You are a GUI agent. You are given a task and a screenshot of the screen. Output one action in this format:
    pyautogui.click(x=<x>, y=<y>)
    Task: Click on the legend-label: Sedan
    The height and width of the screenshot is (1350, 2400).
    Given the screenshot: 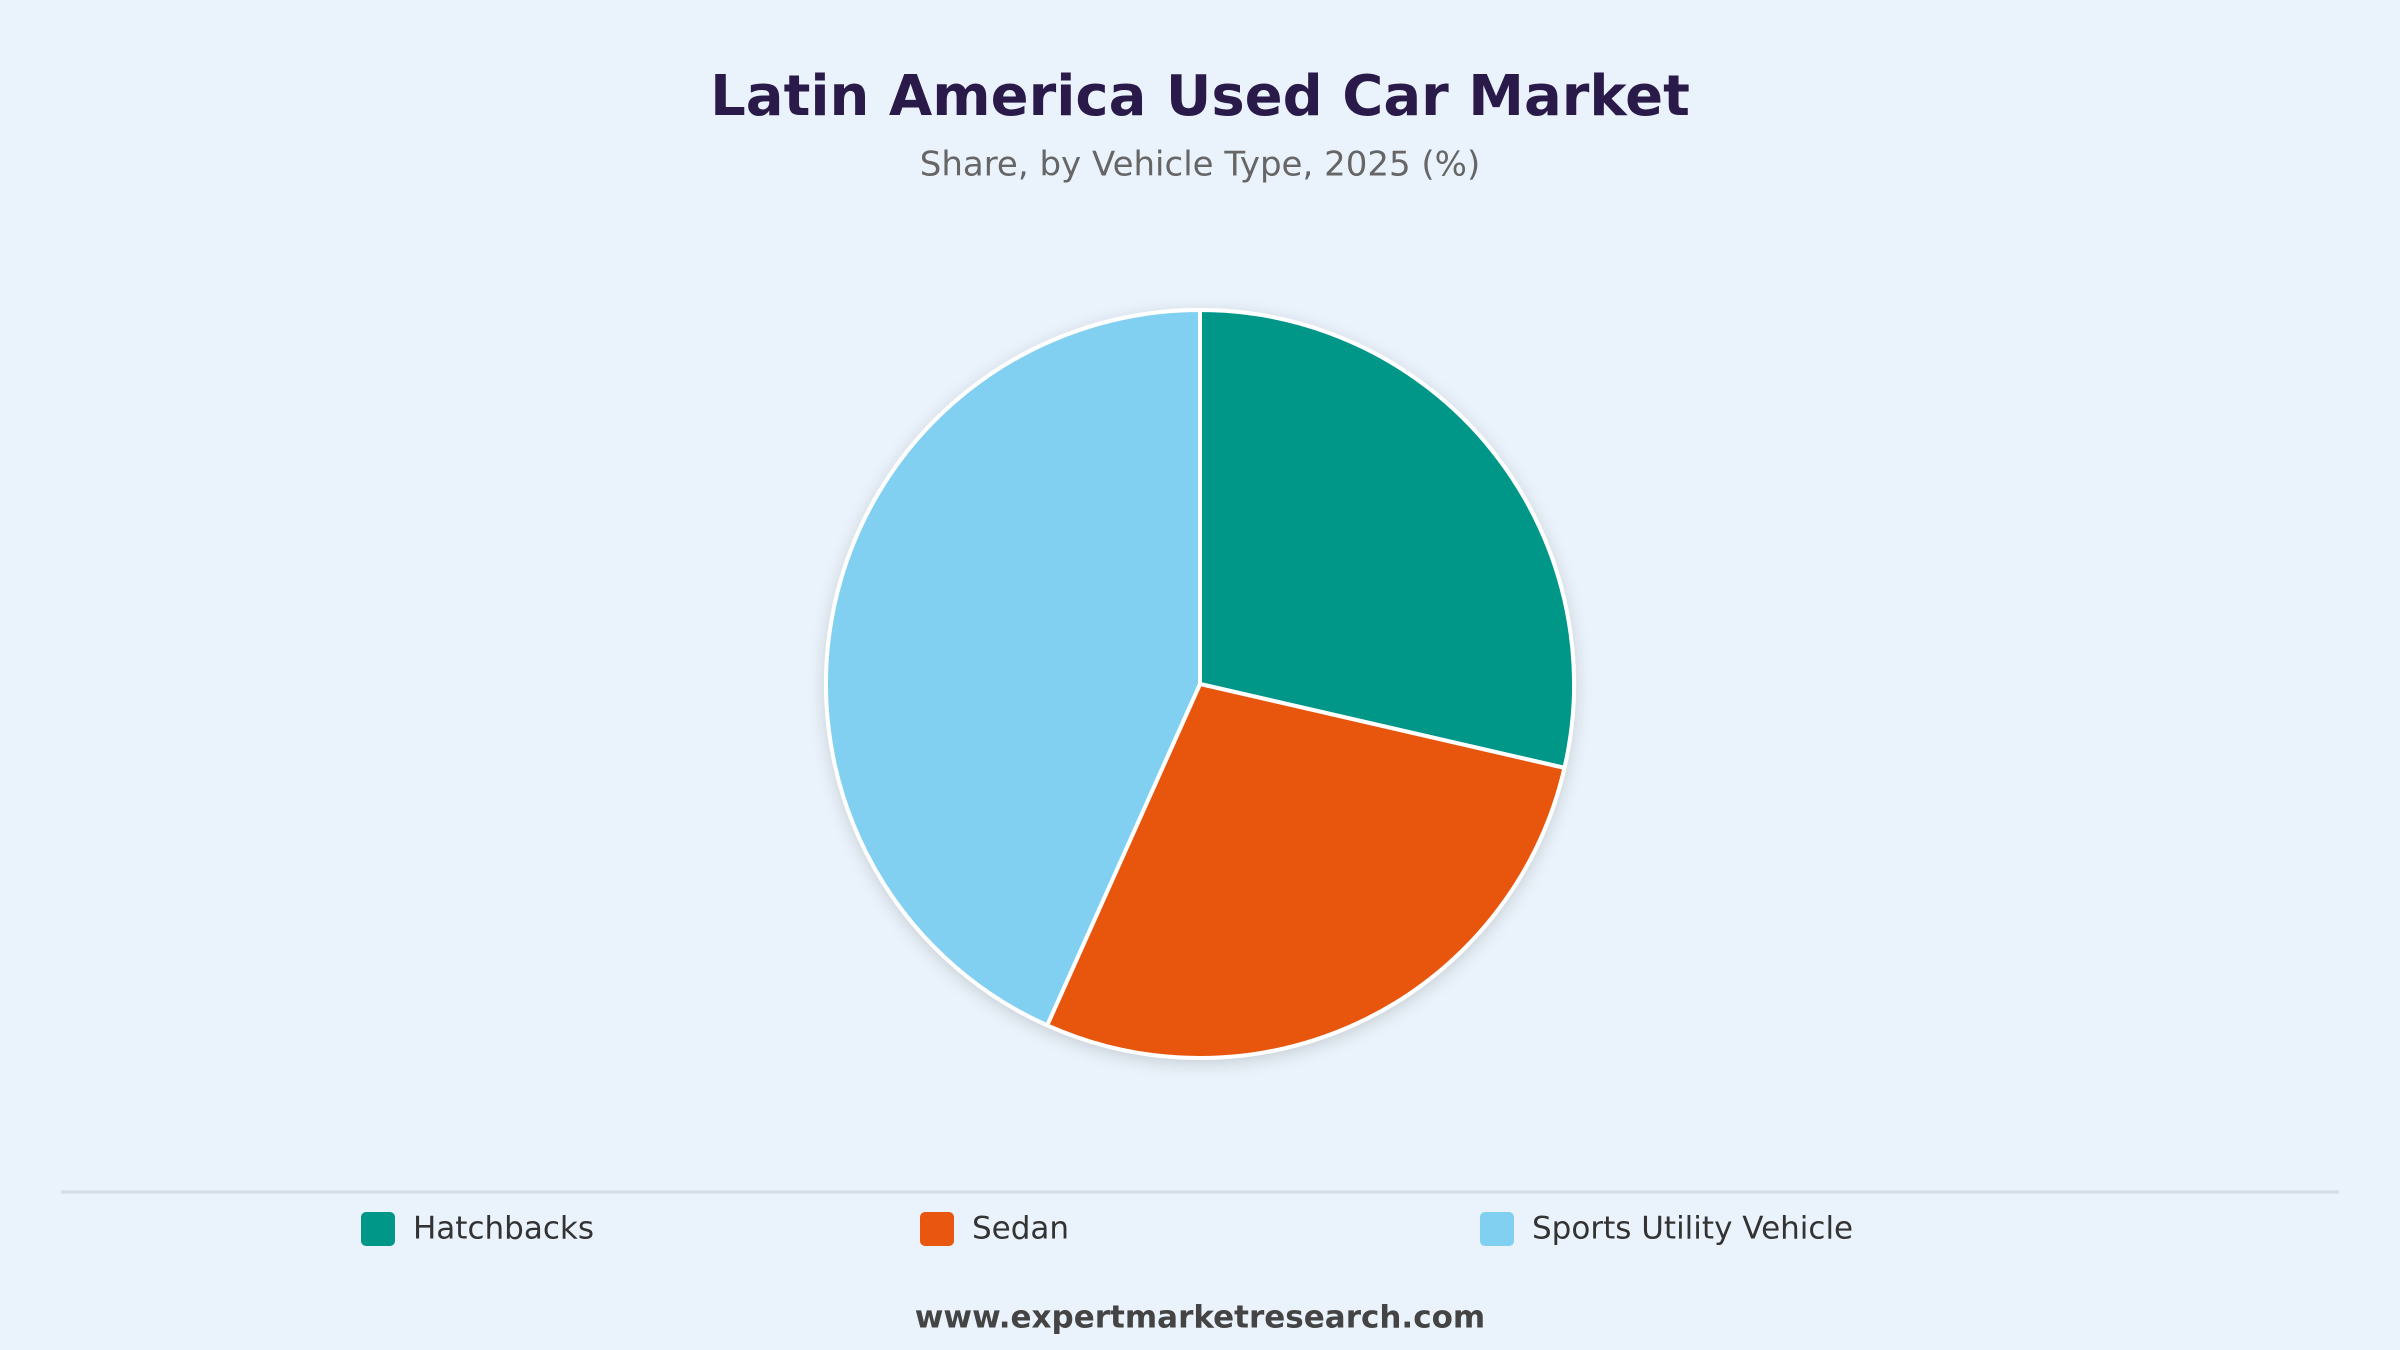 What is the action you would take?
    pyautogui.click(x=1020, y=1229)
    